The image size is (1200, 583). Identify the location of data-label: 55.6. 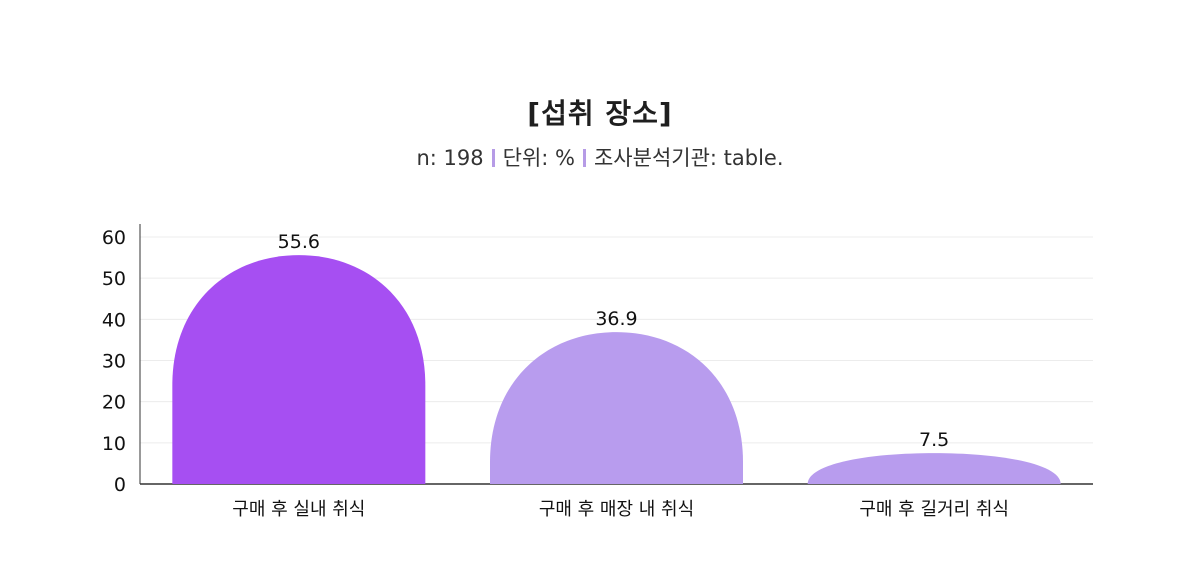
(299, 242).